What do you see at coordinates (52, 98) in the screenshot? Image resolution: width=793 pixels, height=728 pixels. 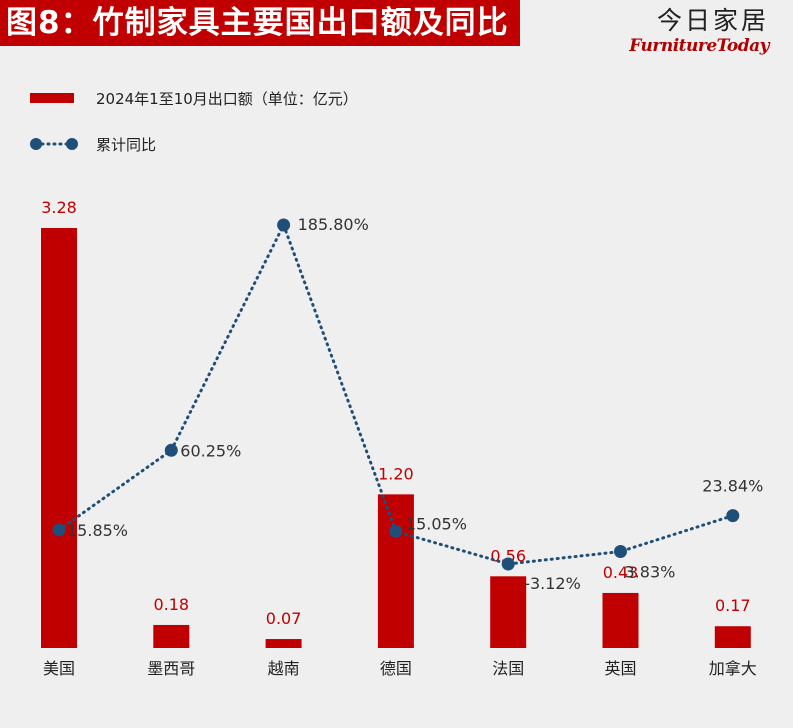 I see `legend-bar-swatch` at bounding box center [52, 98].